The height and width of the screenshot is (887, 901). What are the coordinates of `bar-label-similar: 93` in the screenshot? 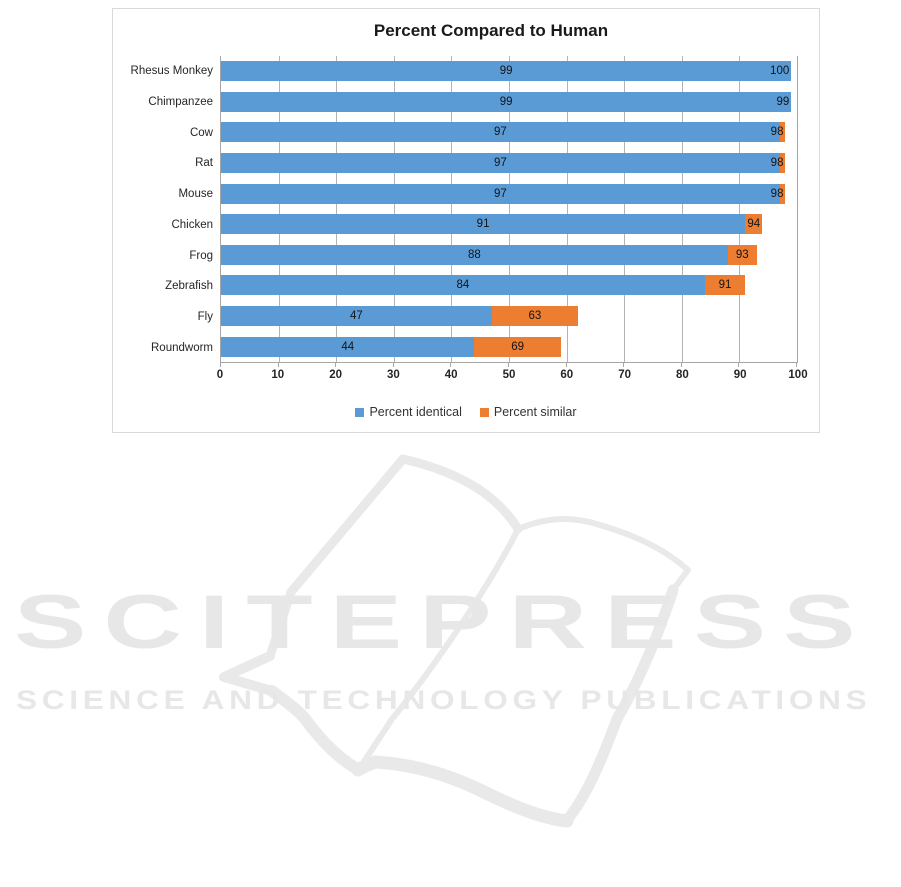 It's located at (742, 254).